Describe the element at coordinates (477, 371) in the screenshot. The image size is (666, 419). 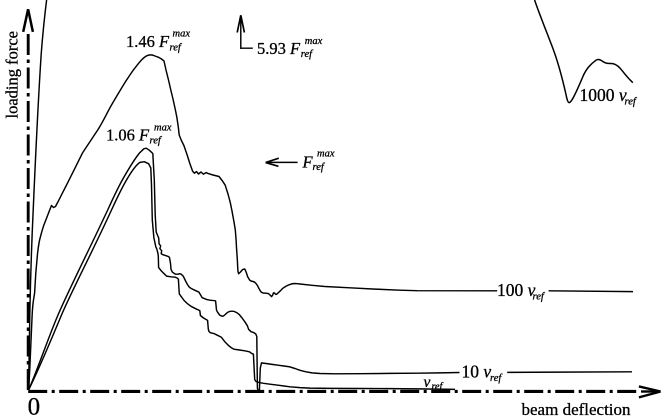
I see `svg-text: 10 v` at that location.